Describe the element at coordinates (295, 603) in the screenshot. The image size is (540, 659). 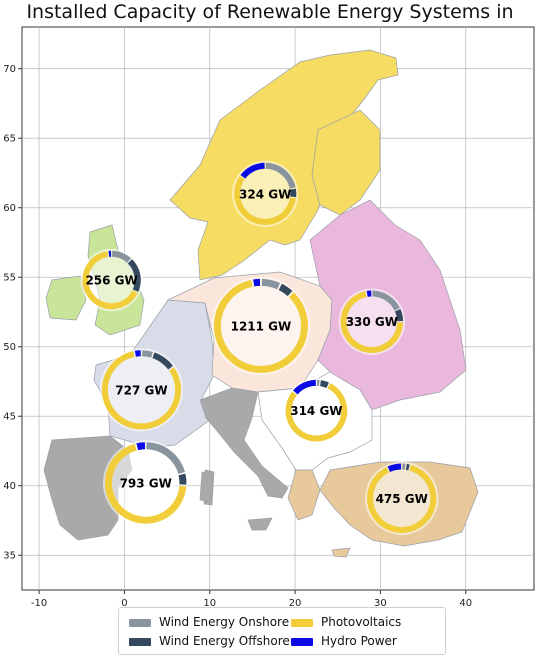
I see `x-tick-label: 20` at that location.